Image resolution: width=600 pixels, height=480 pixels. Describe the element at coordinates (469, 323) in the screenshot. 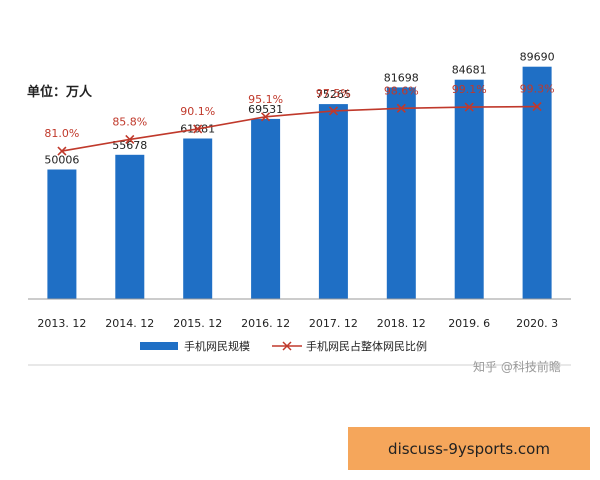

I see `x-tick-label: 2019. 6` at that location.